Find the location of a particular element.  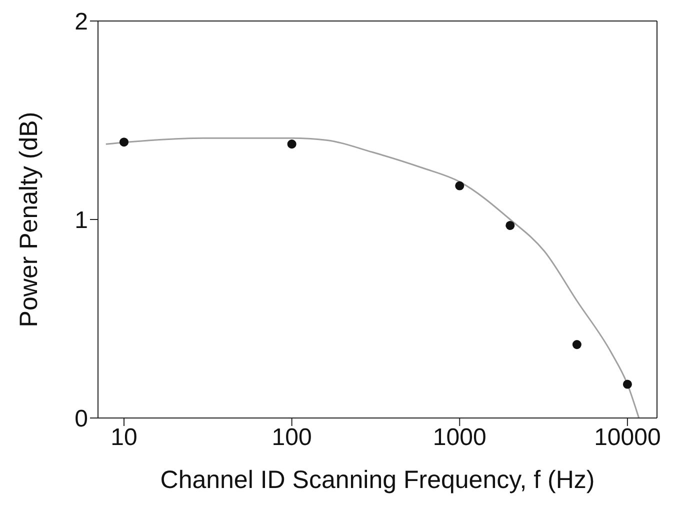

y-tick-label: 0 is located at coordinates (81, 419).